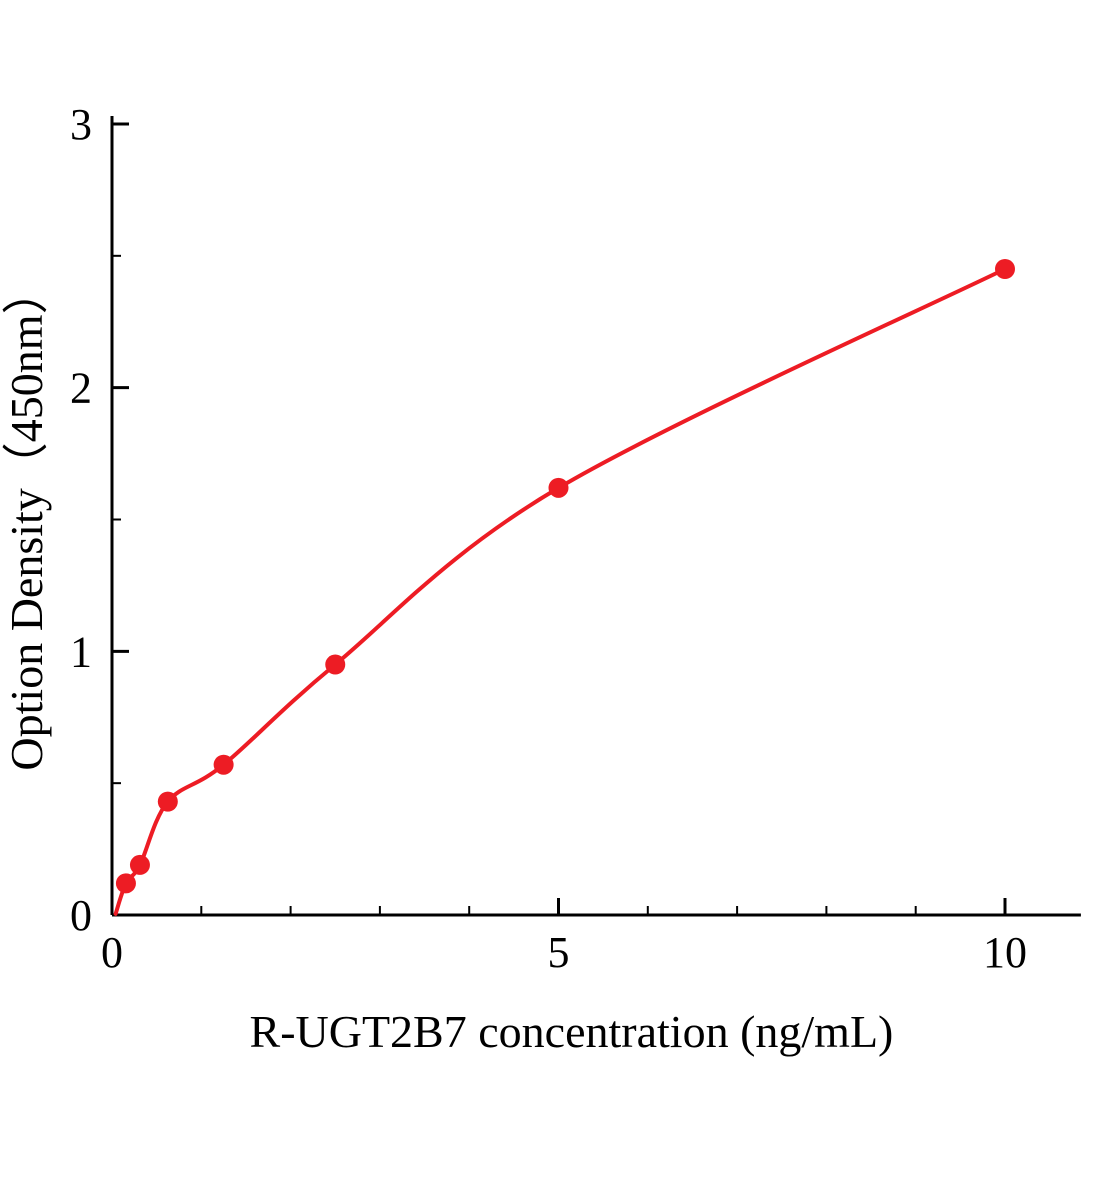 This screenshot has height=1200, width=1104. What do you see at coordinates (81, 388) in the screenshot?
I see `y-axis-tick-label: 2` at bounding box center [81, 388].